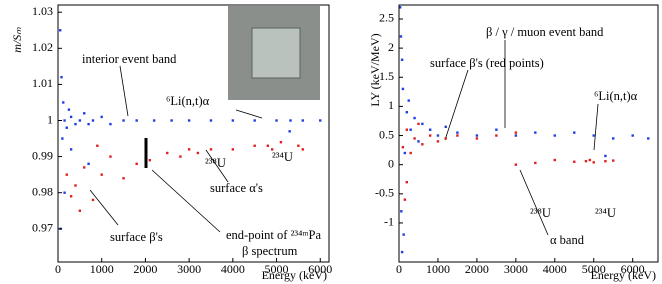  I want to click on annotation: surface α's, so click(236, 188).